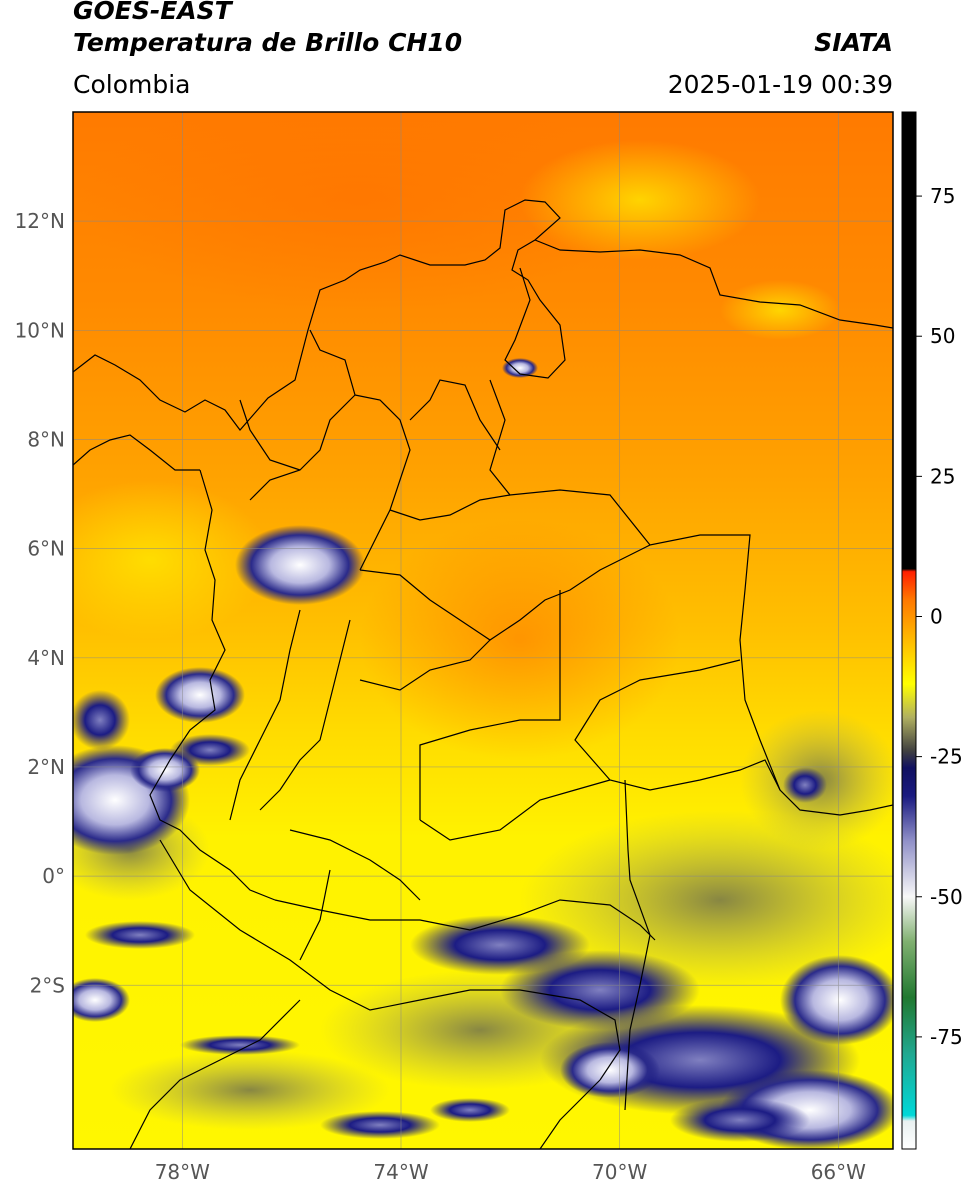 The image size is (966, 1190). Describe the element at coordinates (465, 920) in the screenshot. I see `border-colombia-peru` at that location.